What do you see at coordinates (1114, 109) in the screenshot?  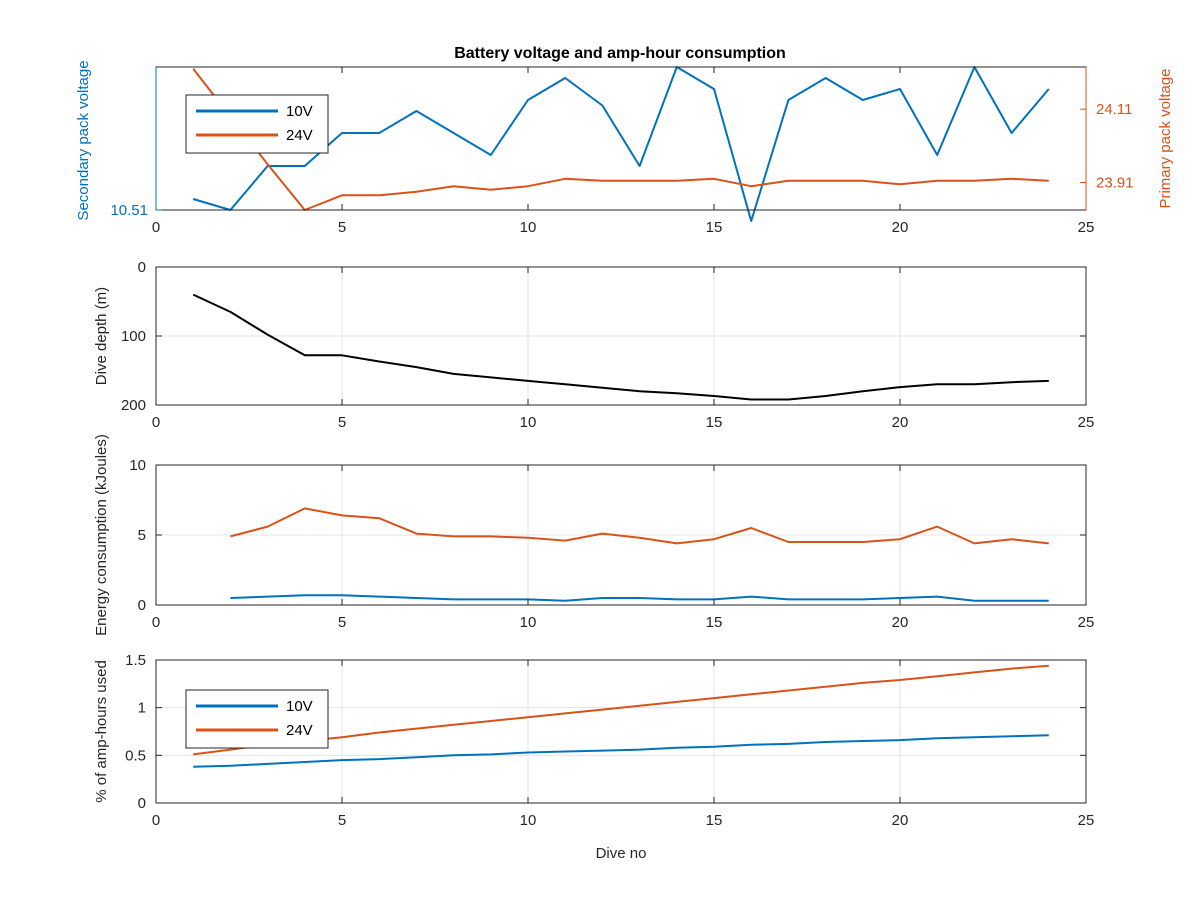 I see `right-y-tick-label: 24.11` at bounding box center [1114, 109].